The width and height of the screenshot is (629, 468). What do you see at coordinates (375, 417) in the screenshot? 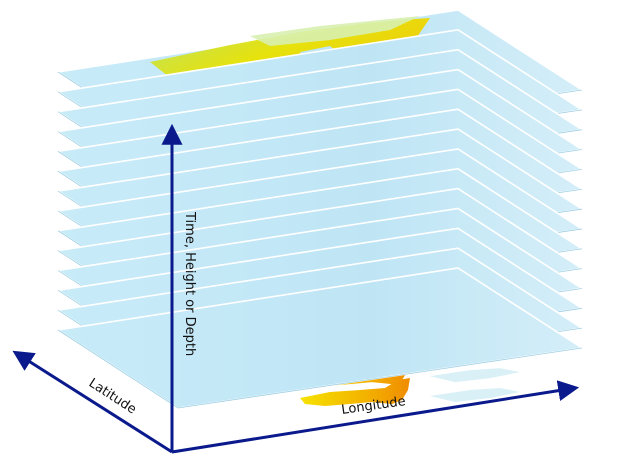
I see `horizontal-axis` at bounding box center [375, 417].